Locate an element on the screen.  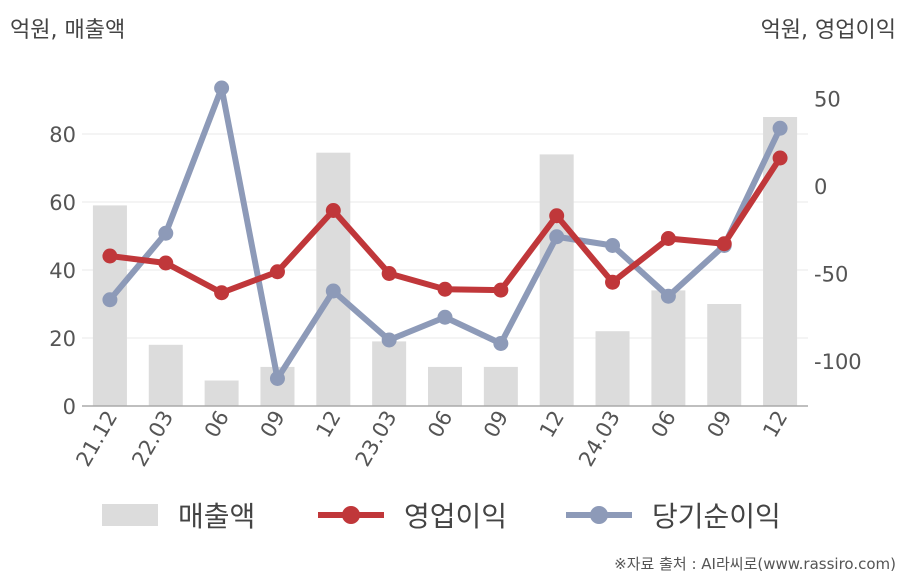
legend-label-operating-profit: 영업이익 is located at coordinates (456, 516).